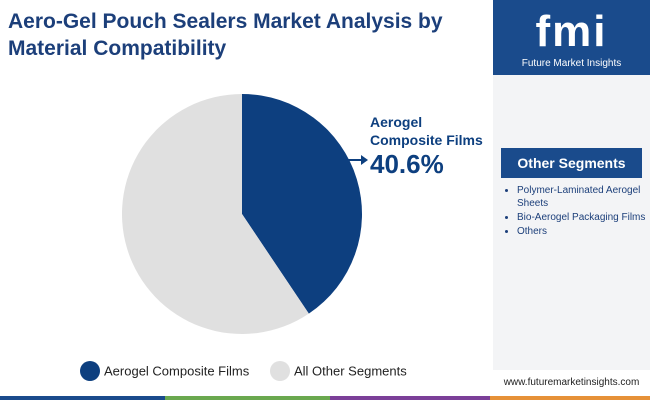 The image size is (650, 400). Describe the element at coordinates (350, 370) in the screenshot. I see `legend-label: All Other Segments` at that location.